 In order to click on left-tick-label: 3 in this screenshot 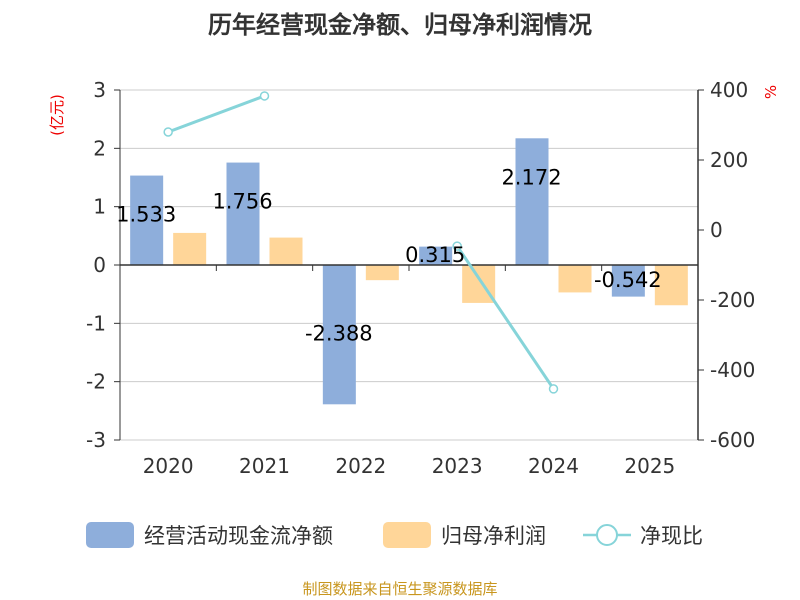, I will do `click(99, 90)`.